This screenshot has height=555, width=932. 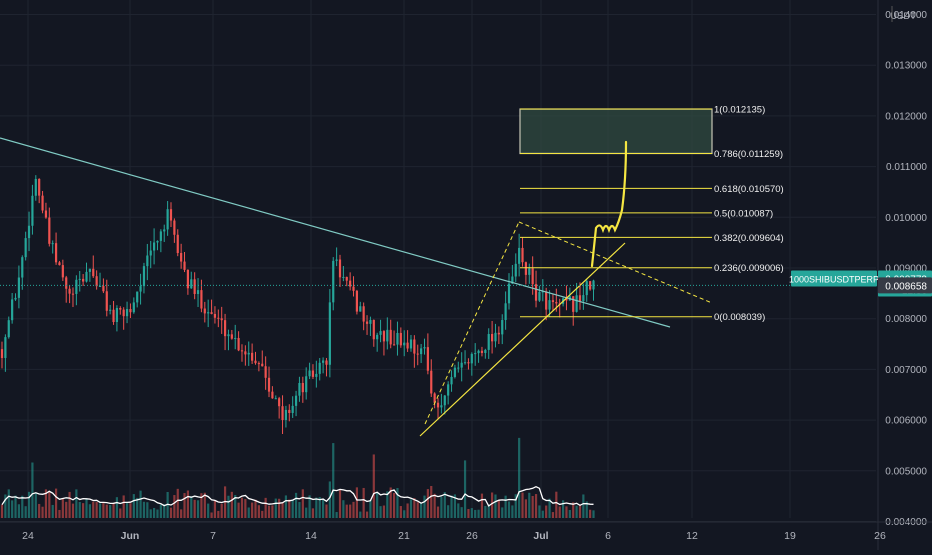 What do you see at coordinates (739, 317) in the screenshot?
I see `fib-level-label: 0(0.008039)` at bounding box center [739, 317].